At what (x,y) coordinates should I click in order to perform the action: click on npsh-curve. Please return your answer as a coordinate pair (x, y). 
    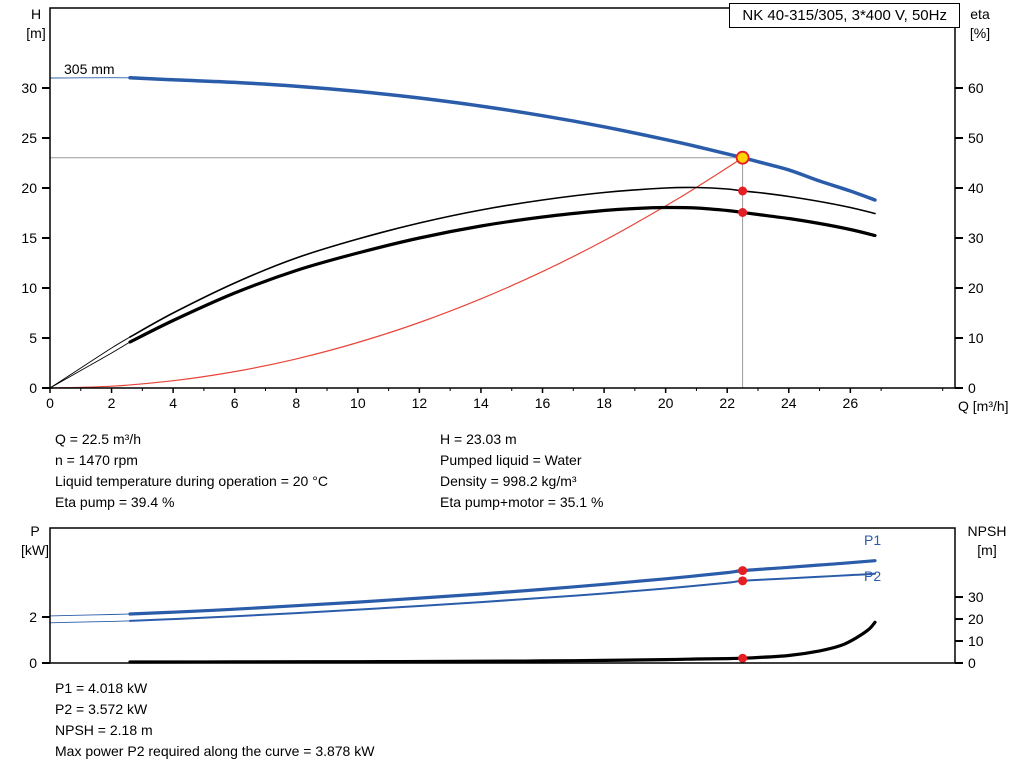
    Looking at the image, I should click on (502, 642).